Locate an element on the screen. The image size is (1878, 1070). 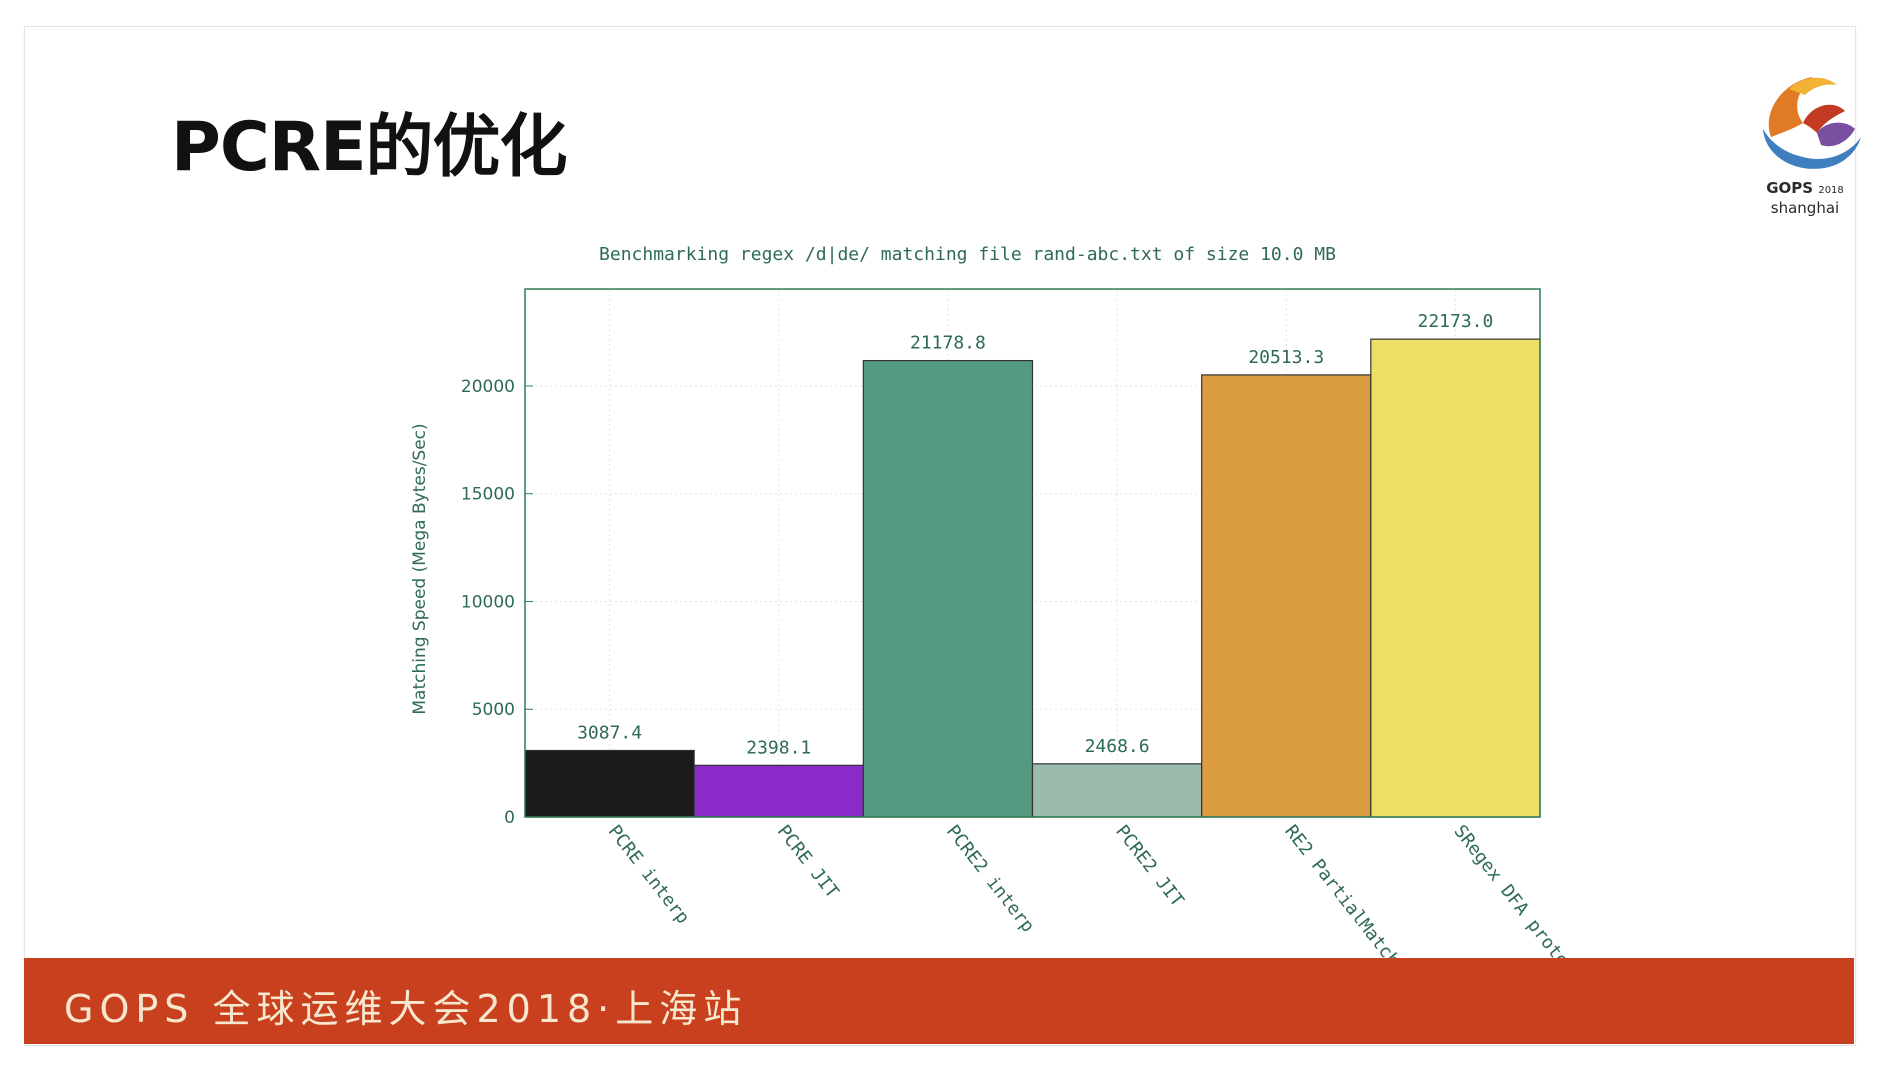
bar-value-label: 20513.3 is located at coordinates (1286, 357).